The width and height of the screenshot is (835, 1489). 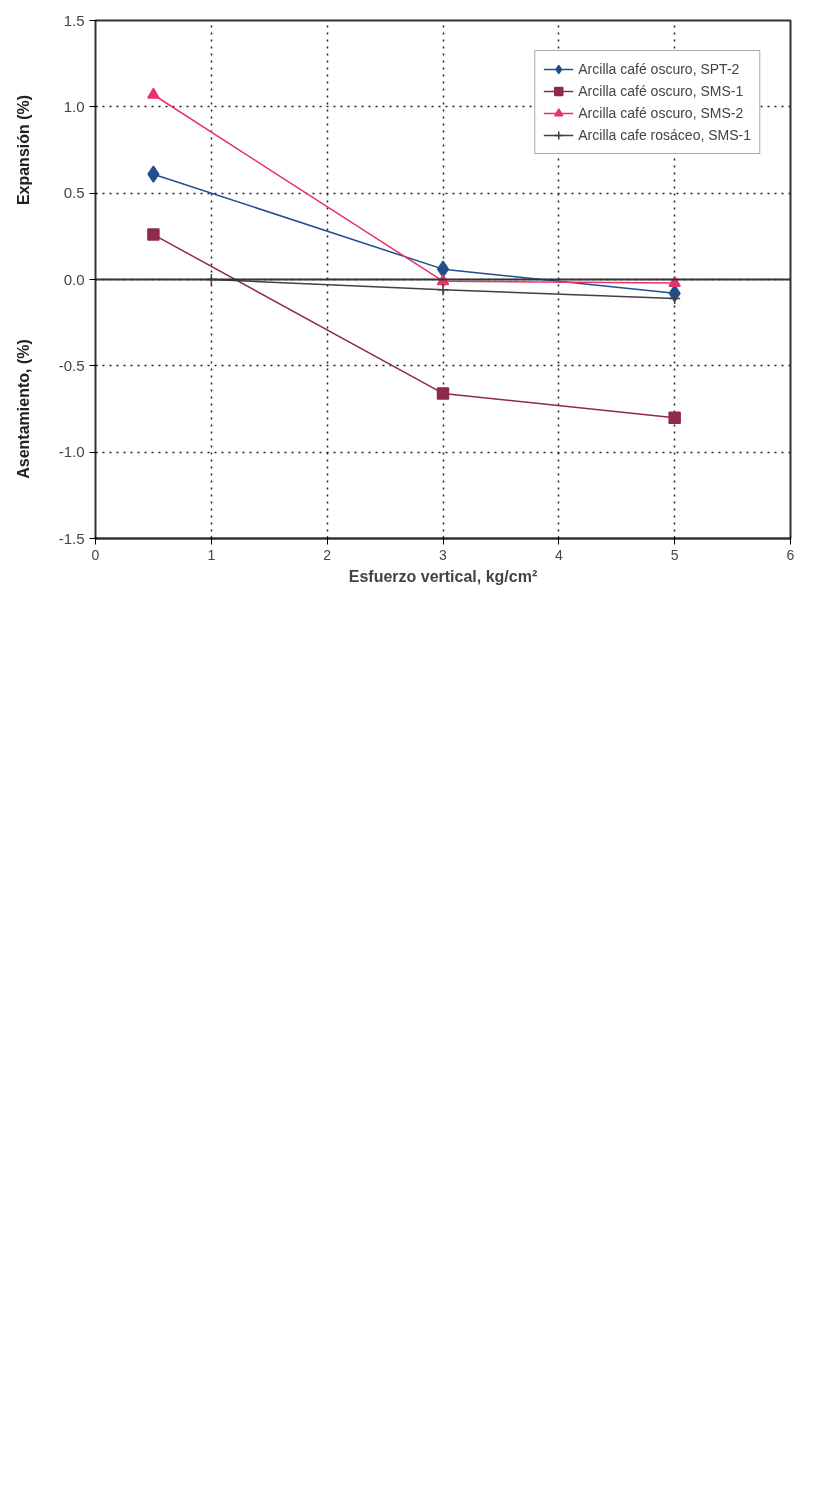 I want to click on x-tick-label: 5, so click(x=674, y=554).